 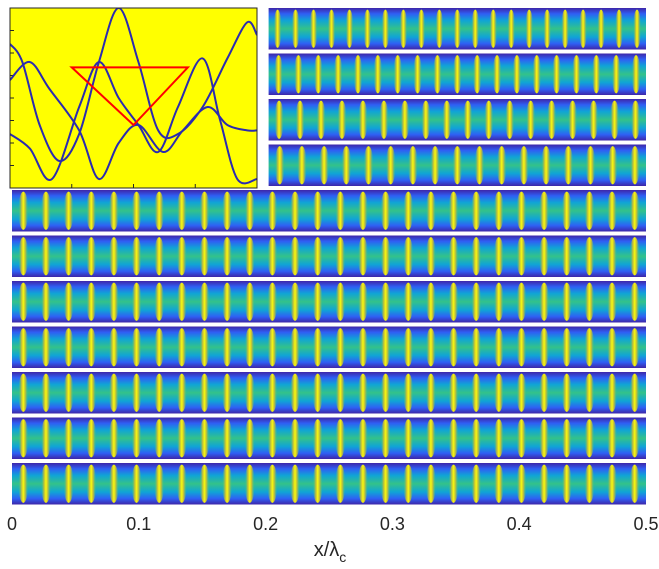 I want to click on inset-ticks, so click(x=103, y=109).